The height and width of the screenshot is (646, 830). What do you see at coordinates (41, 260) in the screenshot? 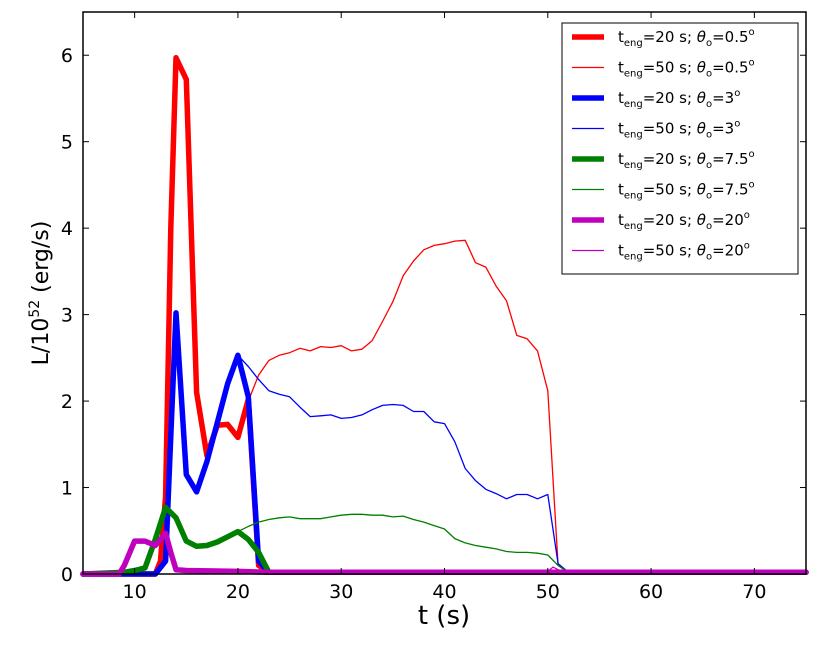
I see `y-axis-title-suffix: (erg/s)` at bounding box center [41, 260].